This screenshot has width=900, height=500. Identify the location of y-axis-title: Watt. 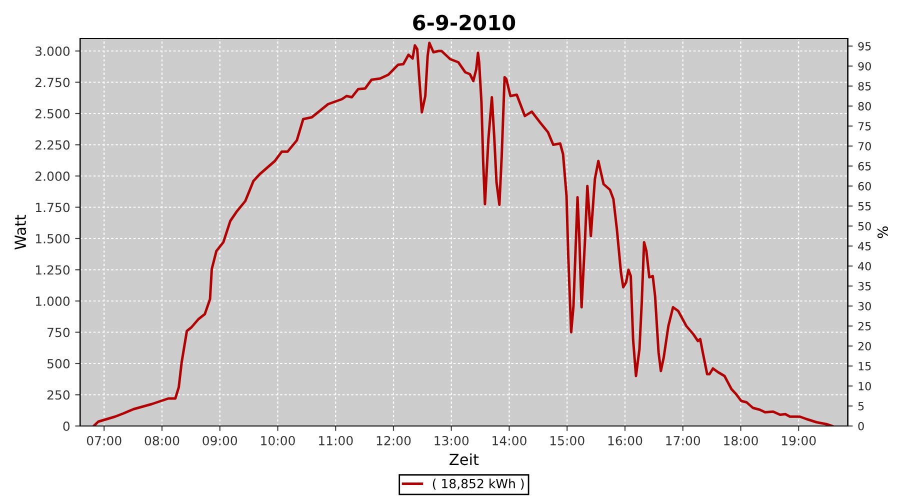
(20, 232).